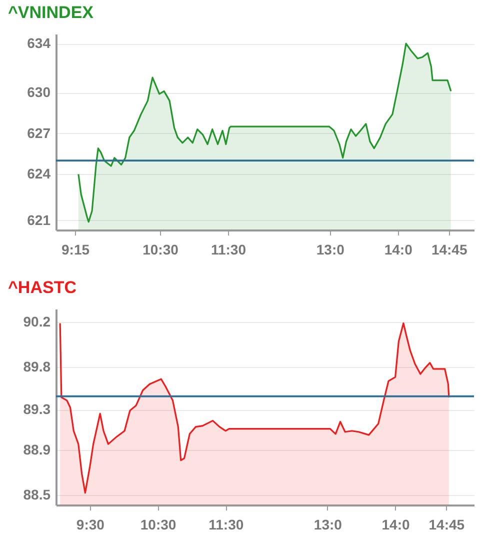 The image size is (485, 551). What do you see at coordinates (37, 409) in the screenshot?
I see `y-tick-label: 89.3` at bounding box center [37, 409].